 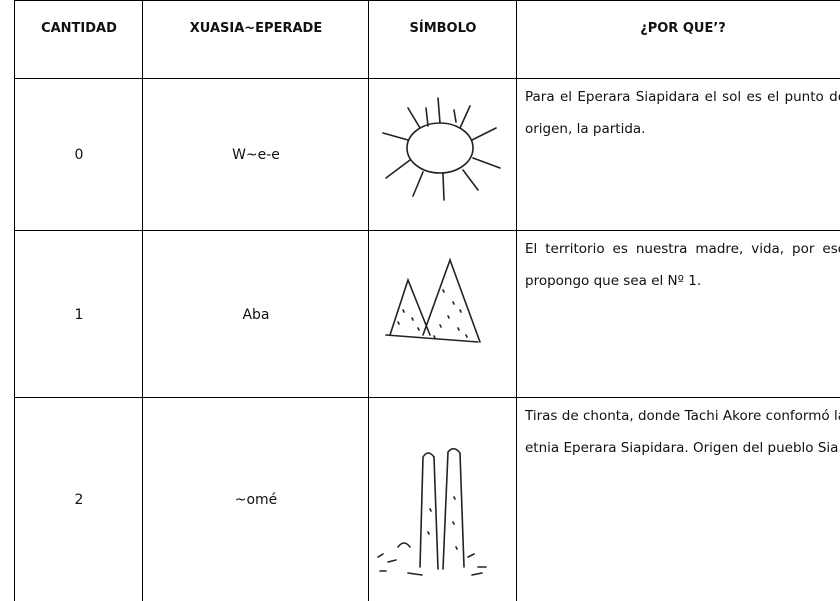 I want to click on cantidad-cell: 2, so click(x=78, y=499).